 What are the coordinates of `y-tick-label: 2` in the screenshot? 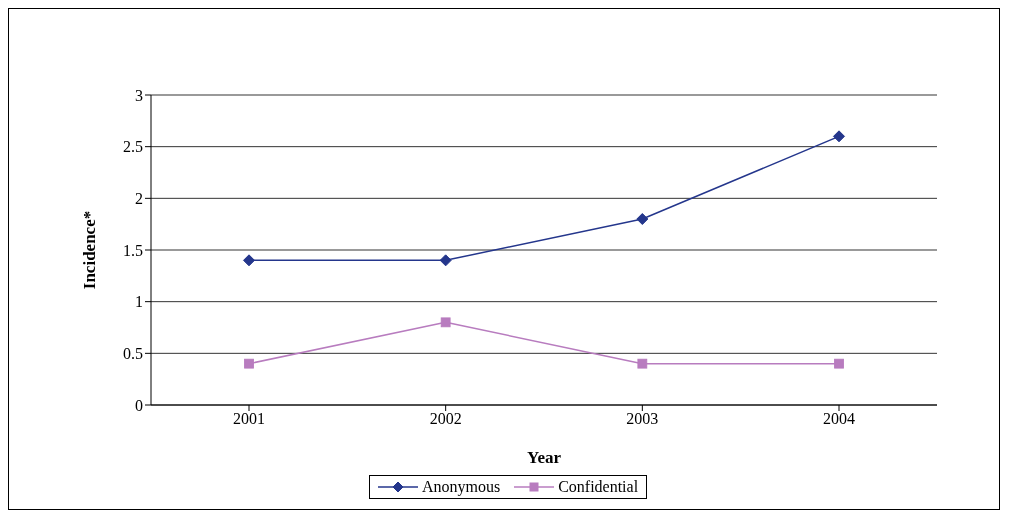 It's located at (139, 199).